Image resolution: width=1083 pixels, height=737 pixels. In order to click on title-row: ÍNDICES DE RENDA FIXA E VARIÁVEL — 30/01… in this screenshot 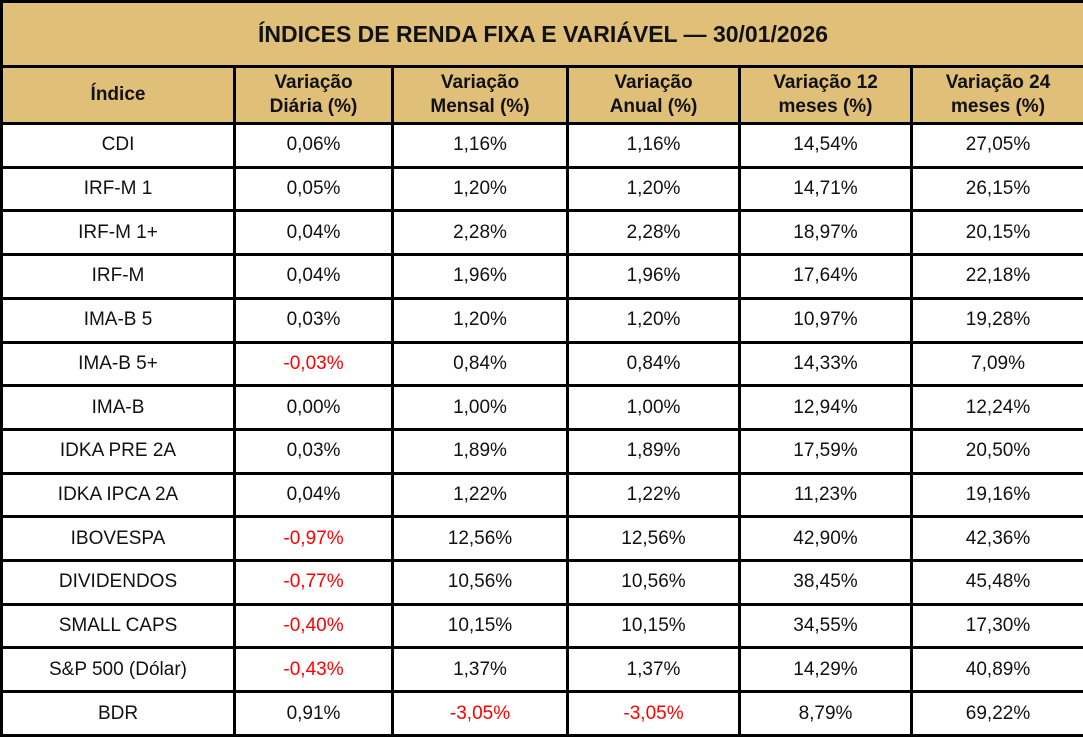, I will do `click(541, 34)`.